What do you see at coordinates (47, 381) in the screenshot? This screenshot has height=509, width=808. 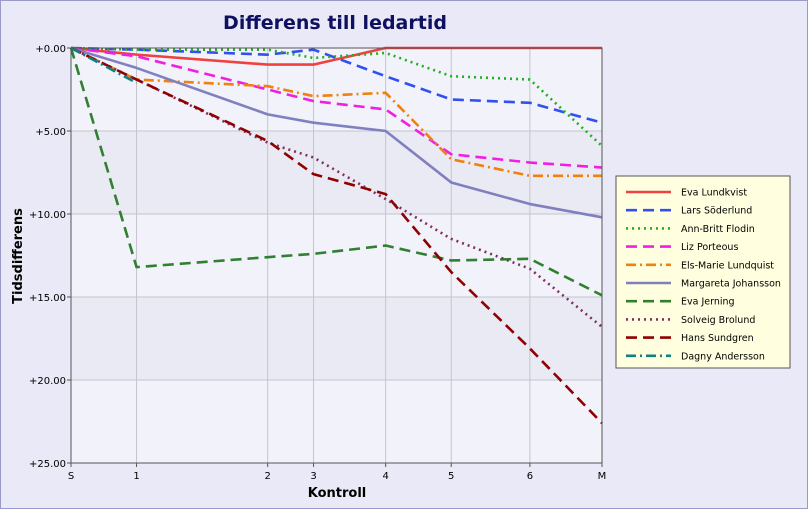 I see `y-tick-label: +20.00` at bounding box center [47, 381].